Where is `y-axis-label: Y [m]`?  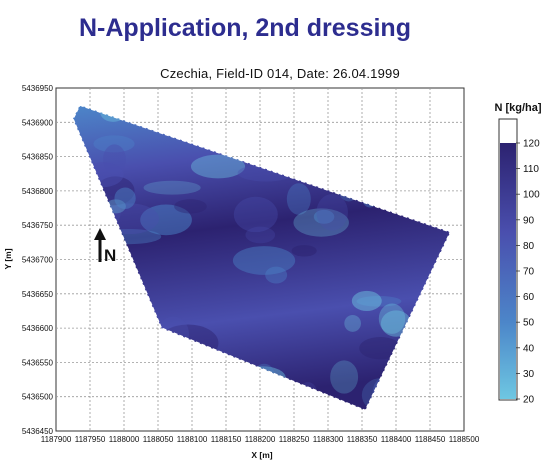 y-axis-label: Y [m] is located at coordinates (8, 258).